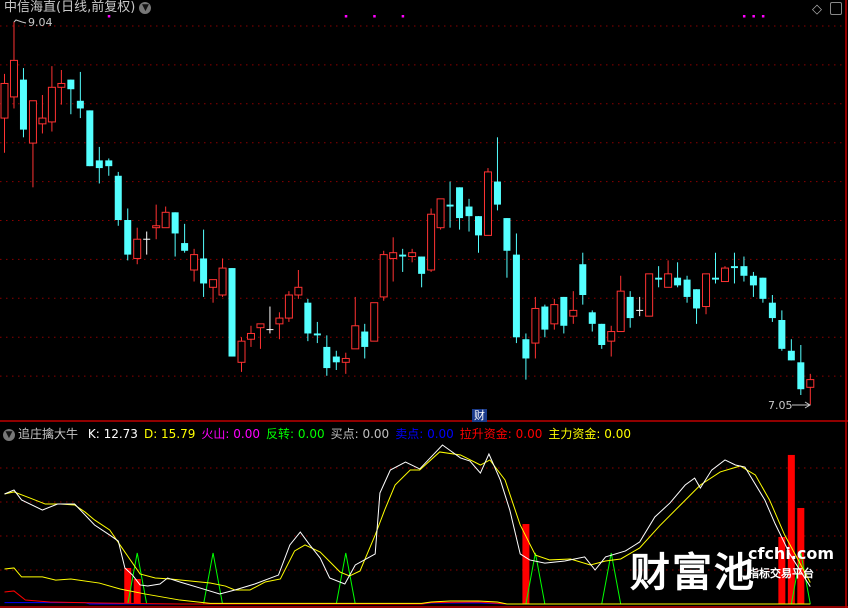 The image size is (848, 608). What do you see at coordinates (278, 434) in the screenshot?
I see `indicator-label: 反转` at bounding box center [278, 434].